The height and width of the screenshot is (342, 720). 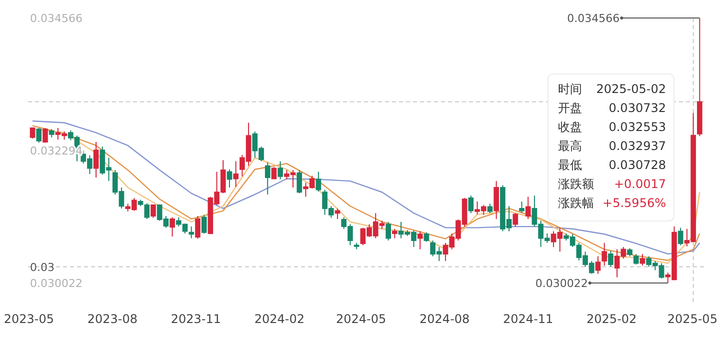 What do you see at coordinates (112, 319) in the screenshot?
I see `x-tick-label: 2023-08` at bounding box center [112, 319].